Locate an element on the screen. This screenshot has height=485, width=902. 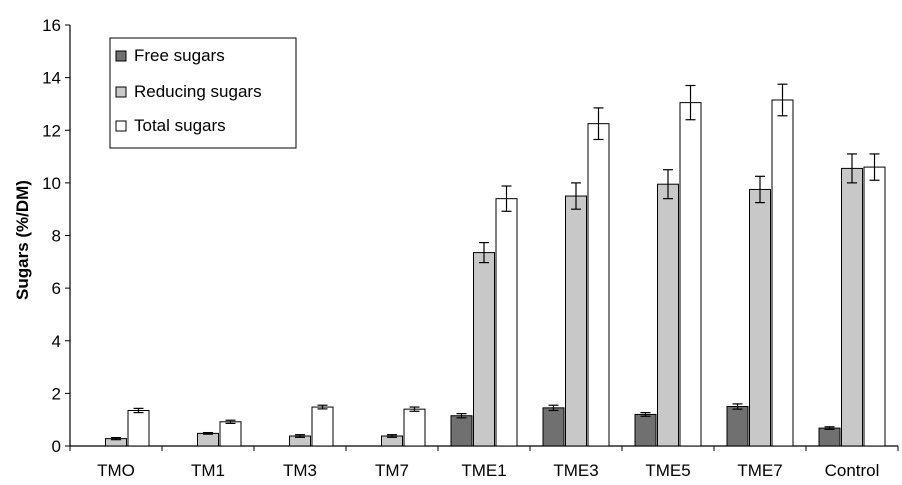
x-category-label: TME7 is located at coordinates (759, 470).